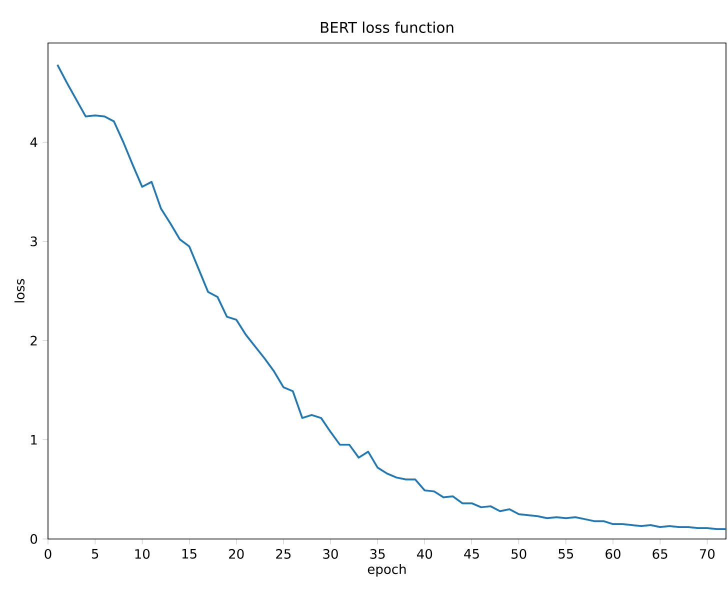 The width and height of the screenshot is (728, 598). What do you see at coordinates (142, 554) in the screenshot?
I see `x-tick-label: 10` at bounding box center [142, 554].